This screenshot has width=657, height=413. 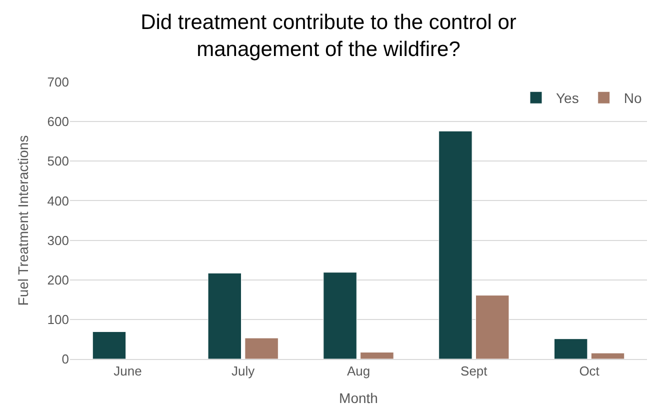 I want to click on x-tick-label: July, so click(x=244, y=371).